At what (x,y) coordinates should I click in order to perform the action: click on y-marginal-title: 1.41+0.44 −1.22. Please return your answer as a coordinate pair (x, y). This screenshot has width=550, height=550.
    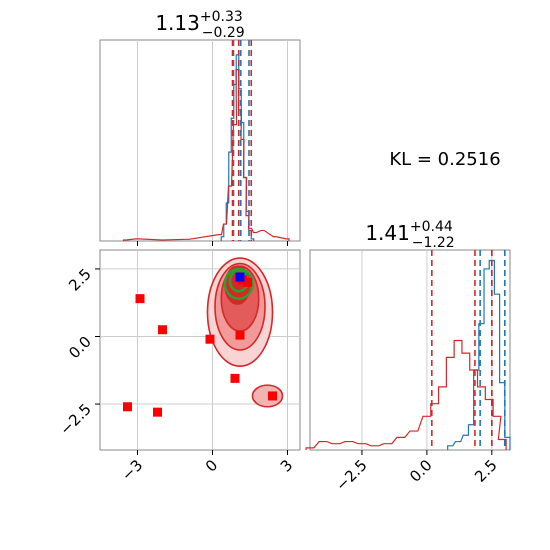
    Looking at the image, I should click on (409, 235).